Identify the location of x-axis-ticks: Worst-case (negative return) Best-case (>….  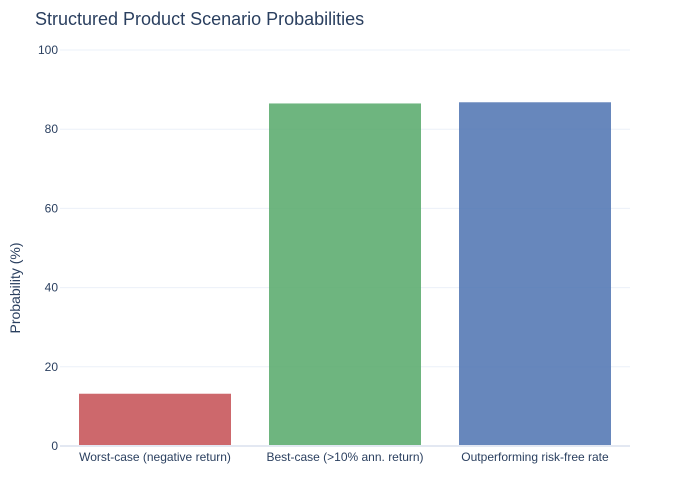
(344, 457).